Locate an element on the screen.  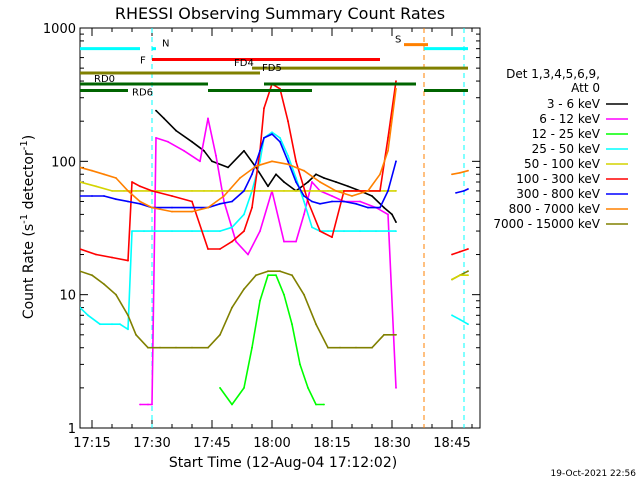
legend-entry-label: 25 - 50 keV is located at coordinates (566, 149).